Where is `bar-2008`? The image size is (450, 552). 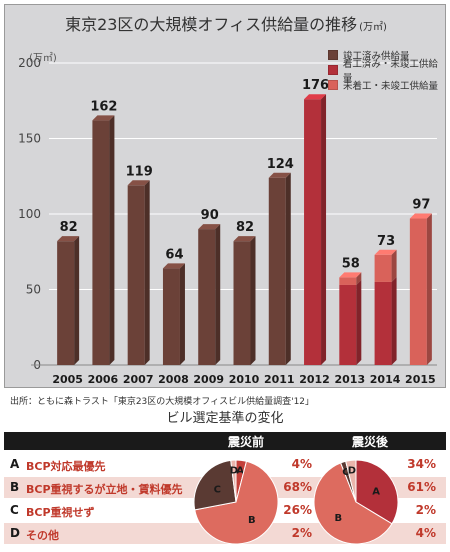
bar-2008 is located at coordinates (171, 316).